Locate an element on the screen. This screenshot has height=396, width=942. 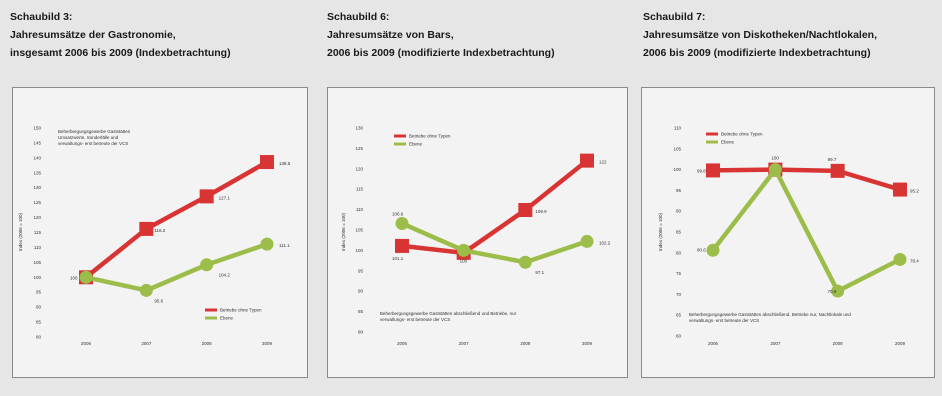
data-label: 116.2 is located at coordinates (159, 230).